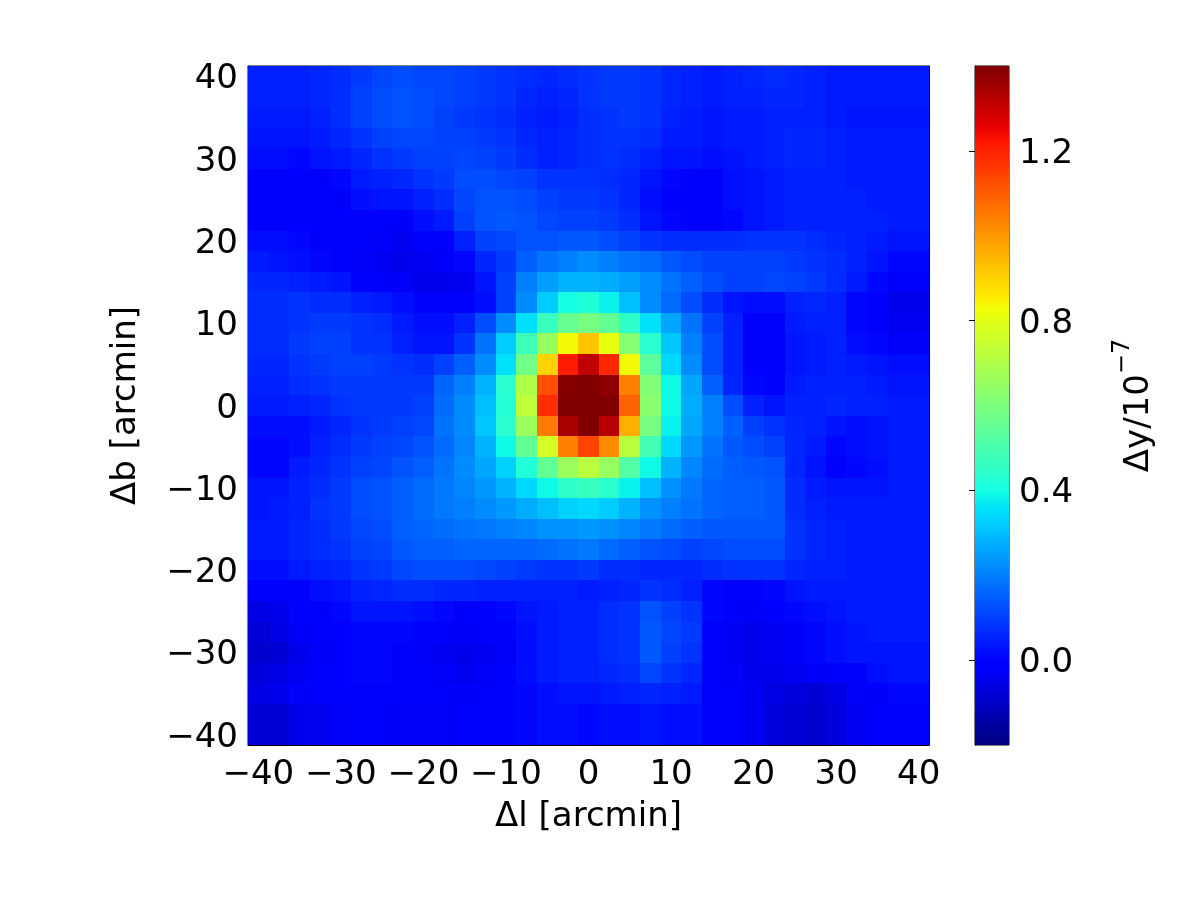 The image size is (1200, 900). What do you see at coordinates (202, 487) in the screenshot?
I see `y-tick-label: −10` at bounding box center [202, 487].